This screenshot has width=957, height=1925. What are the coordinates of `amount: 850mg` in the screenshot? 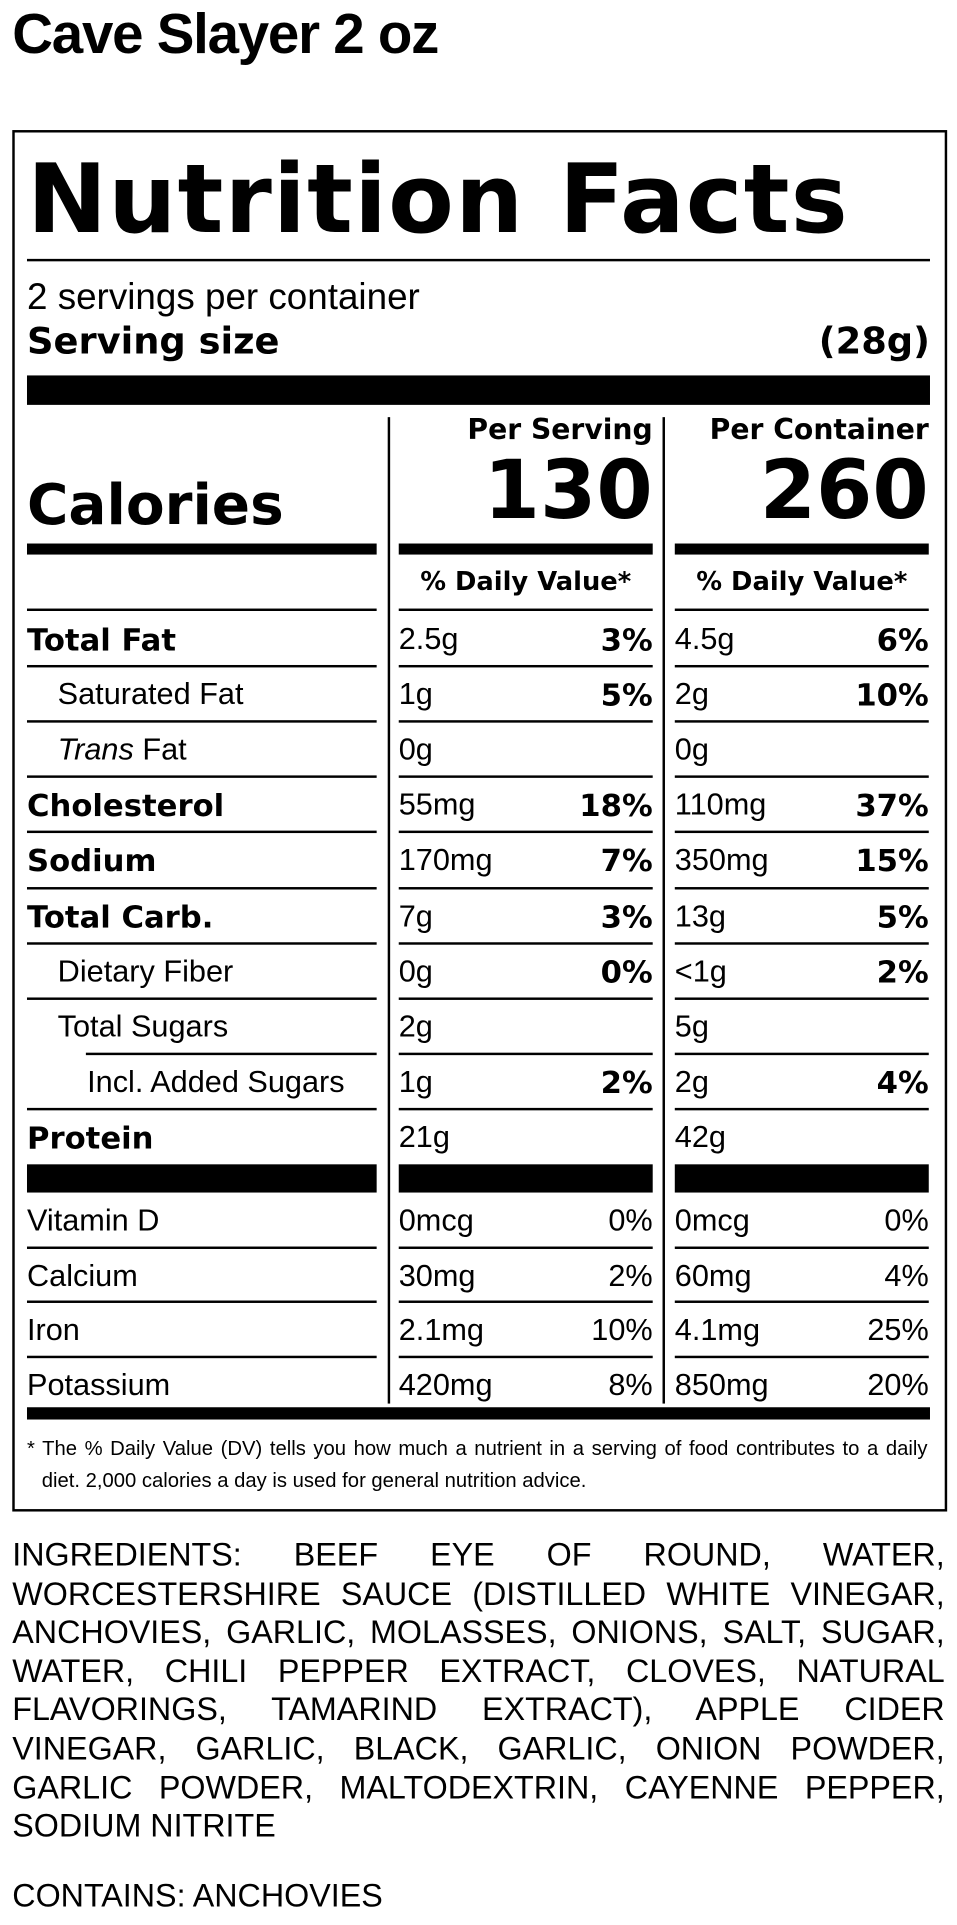 It's located at (721, 1384).